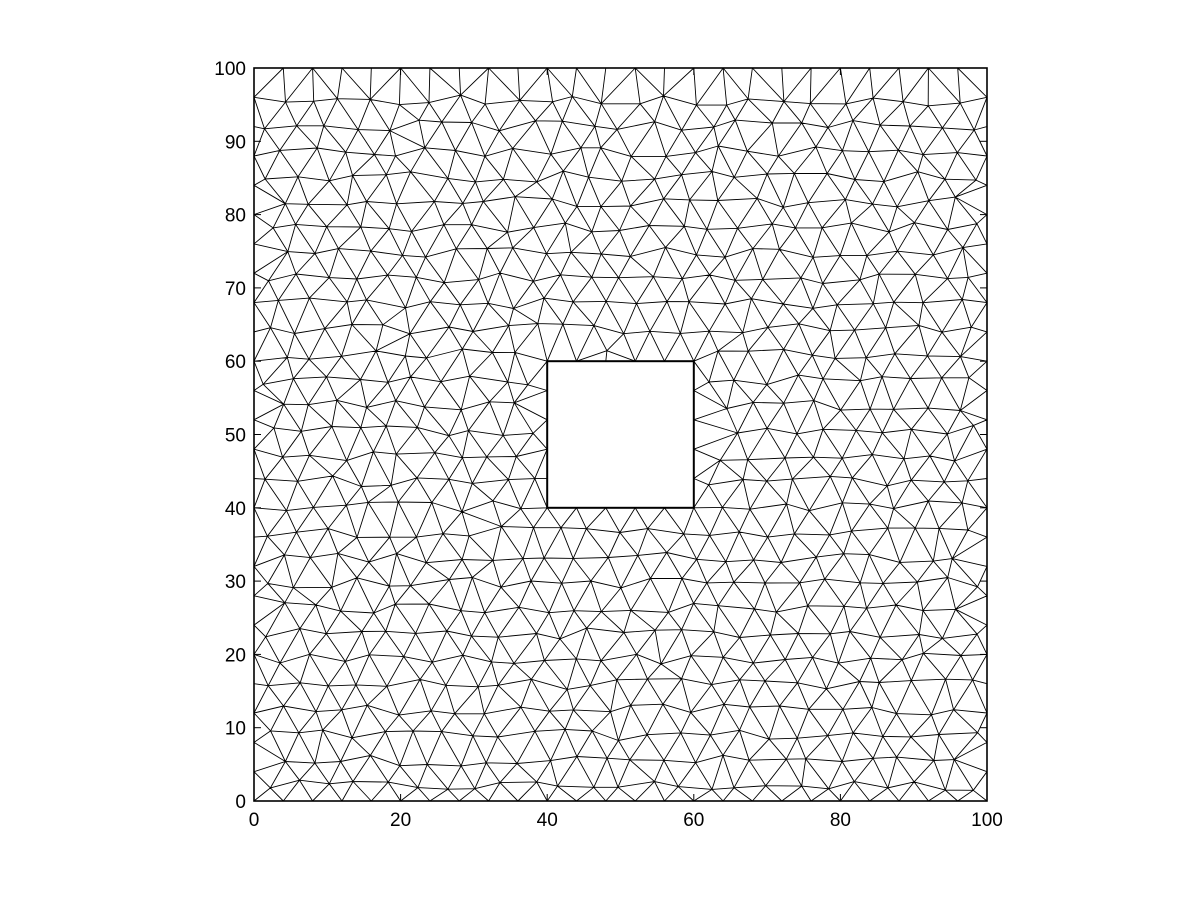 The width and height of the screenshot is (1200, 900). Describe the element at coordinates (400, 820) in the screenshot. I see `x-tick-label: 20` at that location.